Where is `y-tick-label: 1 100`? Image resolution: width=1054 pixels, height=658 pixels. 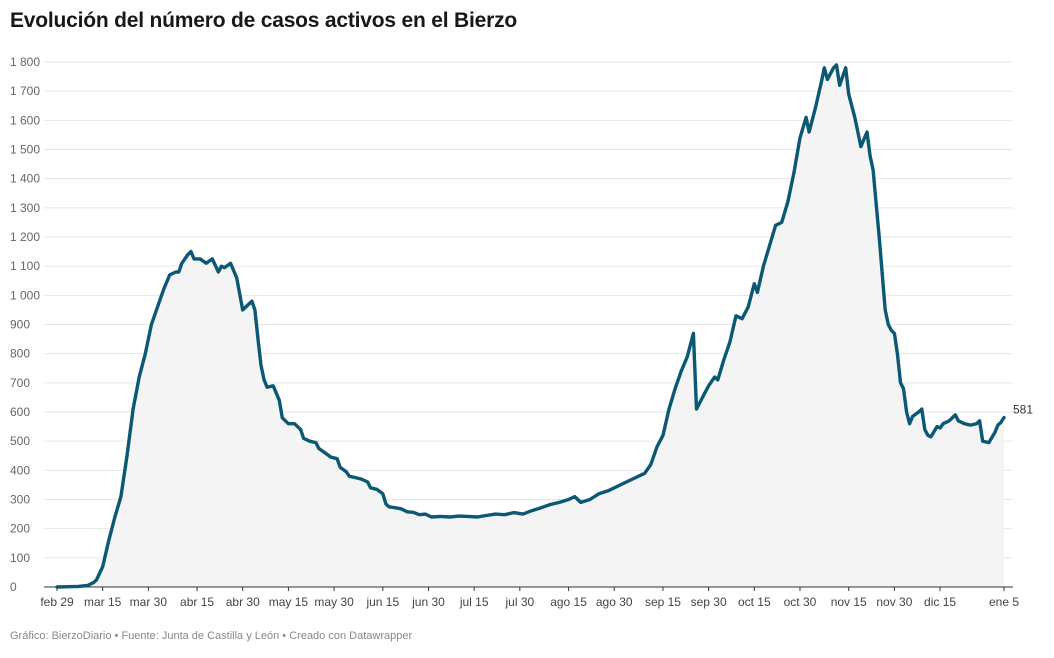
y-tick-label: 1 100 is located at coordinates (25, 266).